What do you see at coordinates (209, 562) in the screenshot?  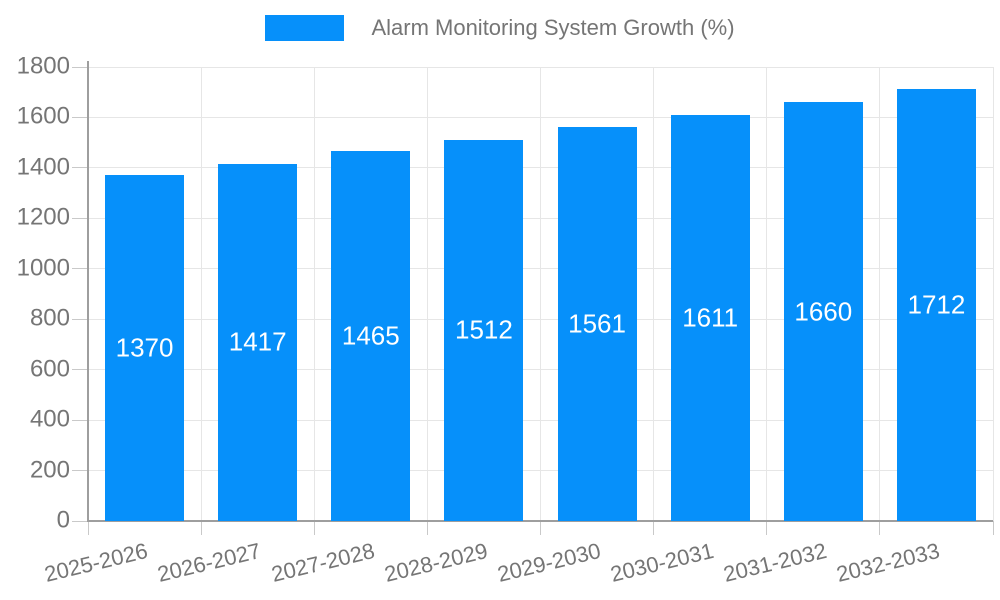 I see `x-axis-label: 2026-2027` at bounding box center [209, 562].